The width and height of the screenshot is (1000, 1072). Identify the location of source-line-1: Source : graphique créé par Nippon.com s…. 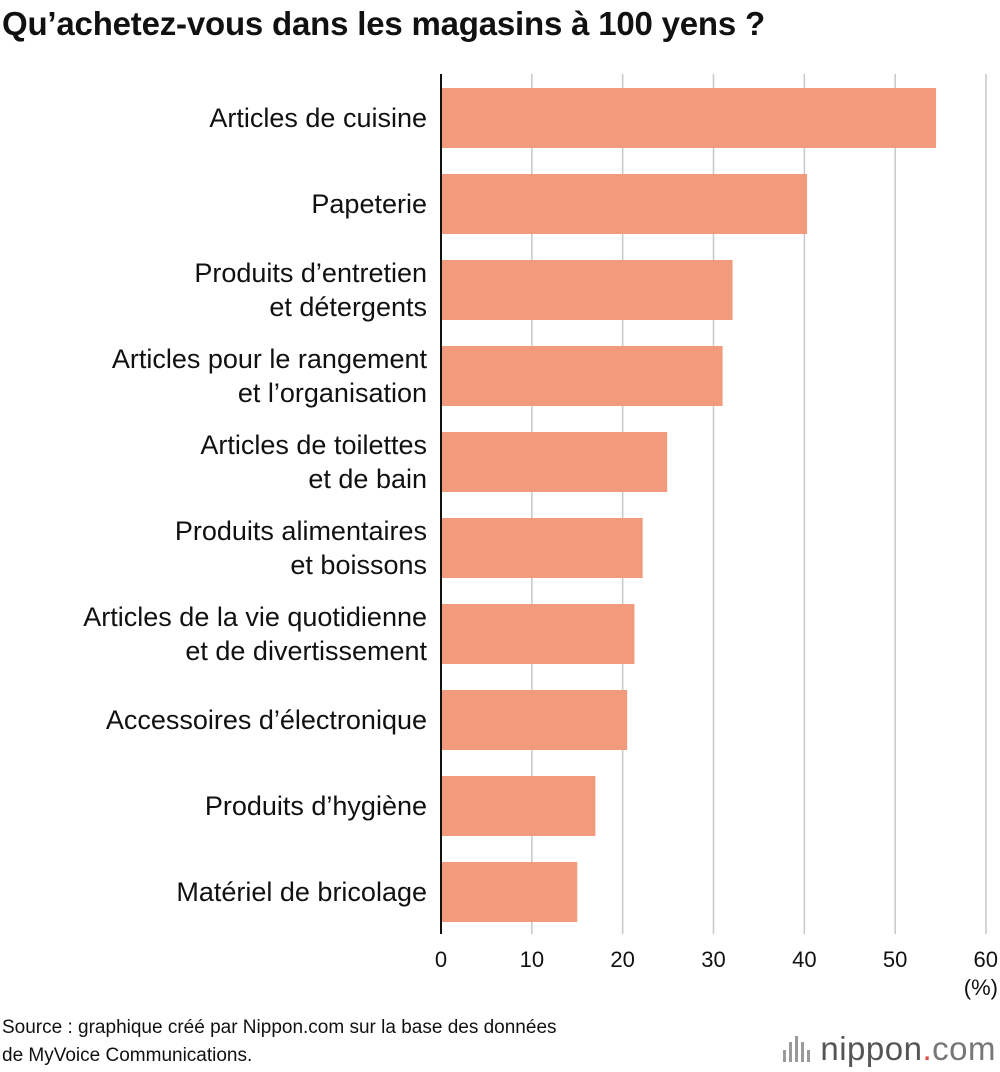
(279, 1027).